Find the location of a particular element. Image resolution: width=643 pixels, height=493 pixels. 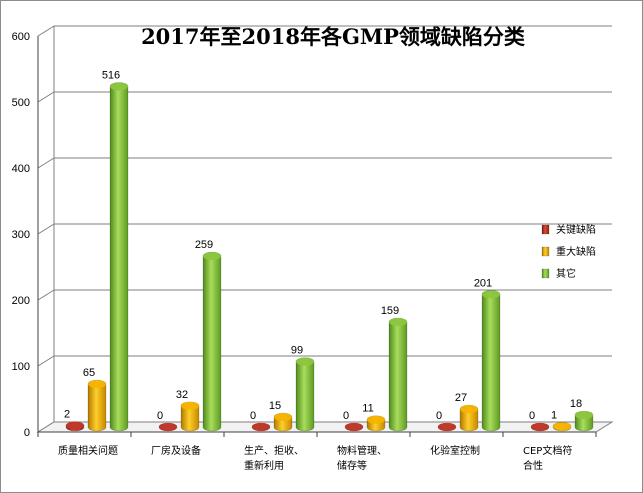

legend-item: 重大缺陷 is located at coordinates (568, 251).